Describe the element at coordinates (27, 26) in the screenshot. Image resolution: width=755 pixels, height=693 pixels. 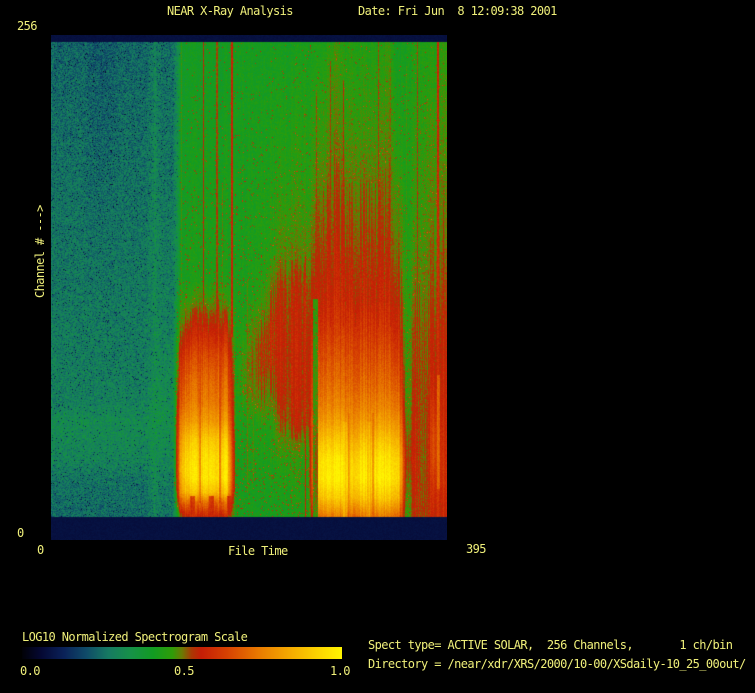
I see `y-axis-tick-256: 256` at that location.